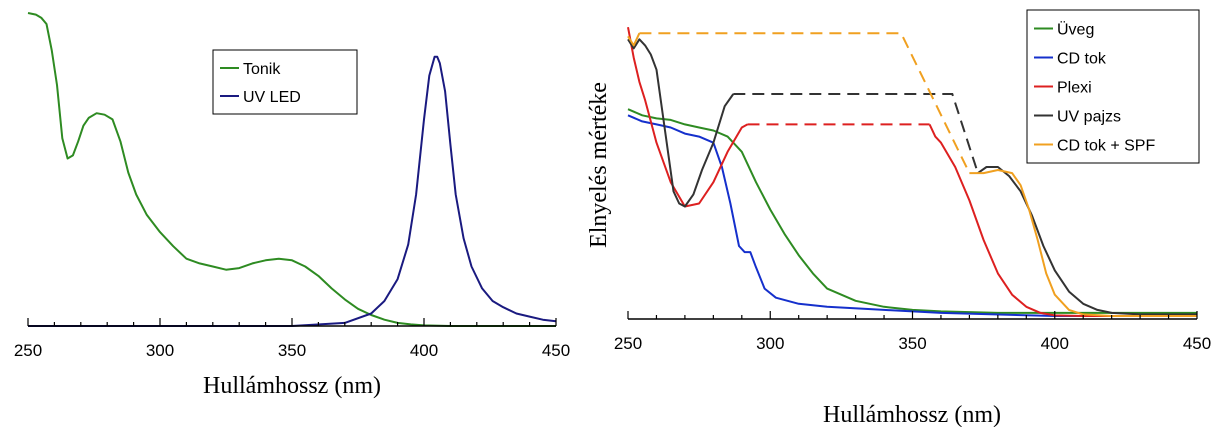  I want to click on legend-label: Plexi, so click(1074, 88).